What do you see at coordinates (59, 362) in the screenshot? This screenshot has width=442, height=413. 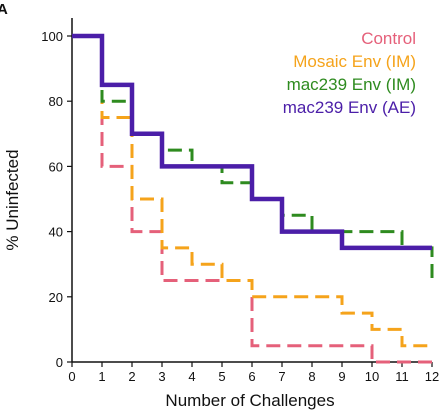 I see `y-tick-label: 0` at bounding box center [59, 362].